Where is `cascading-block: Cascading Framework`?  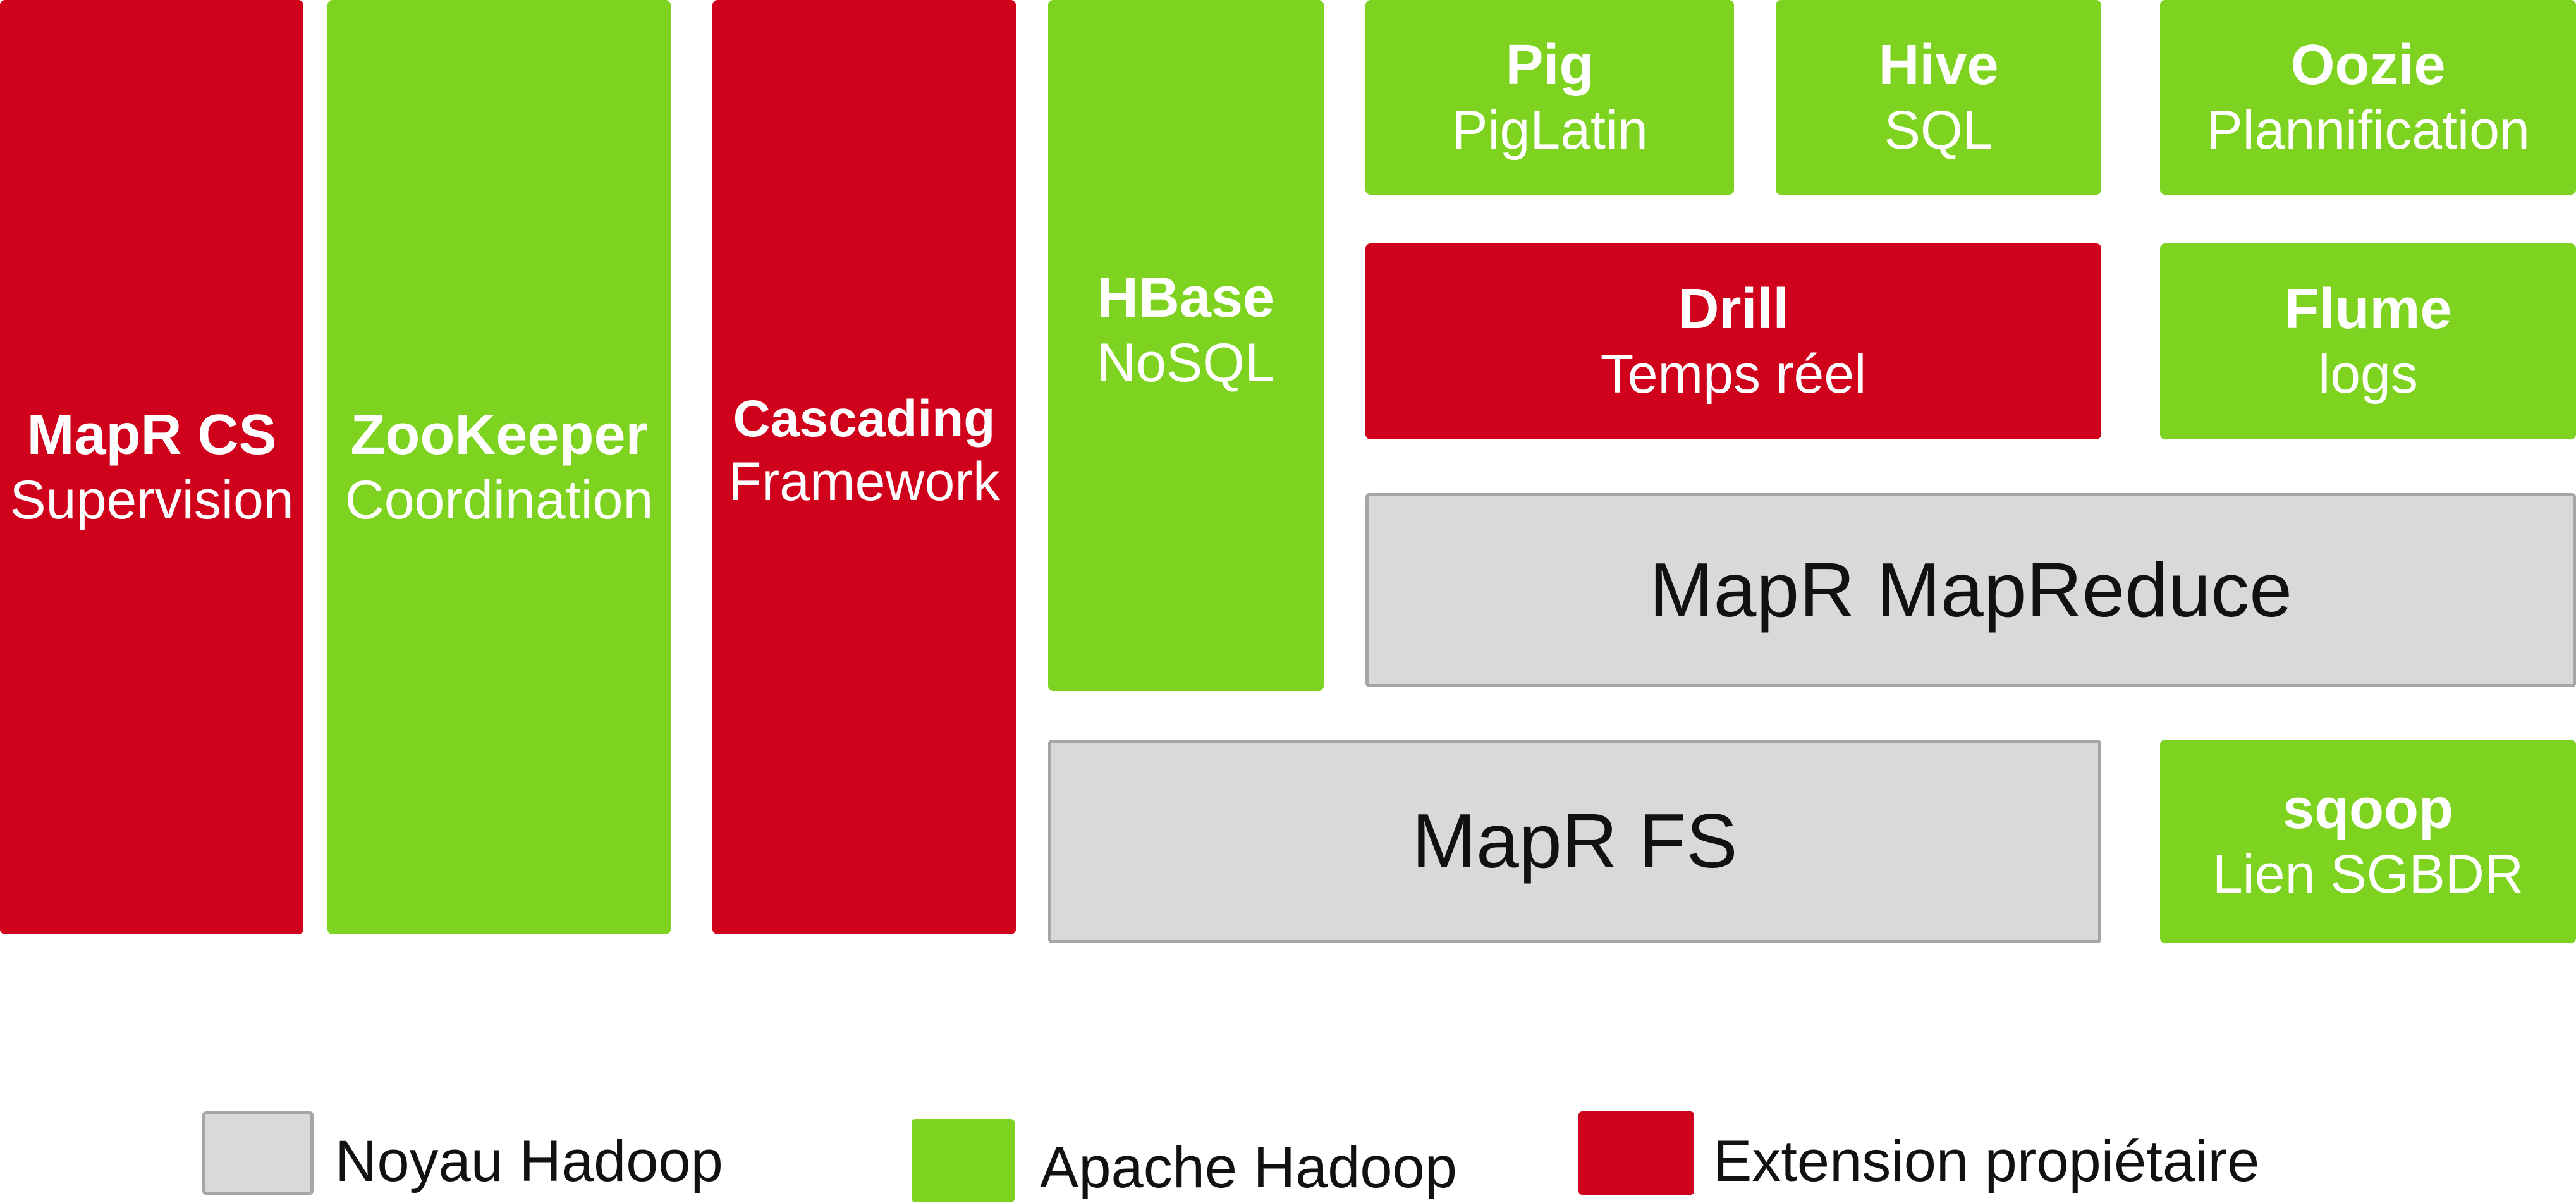 cascading-block: Cascading Framework is located at coordinates (864, 467).